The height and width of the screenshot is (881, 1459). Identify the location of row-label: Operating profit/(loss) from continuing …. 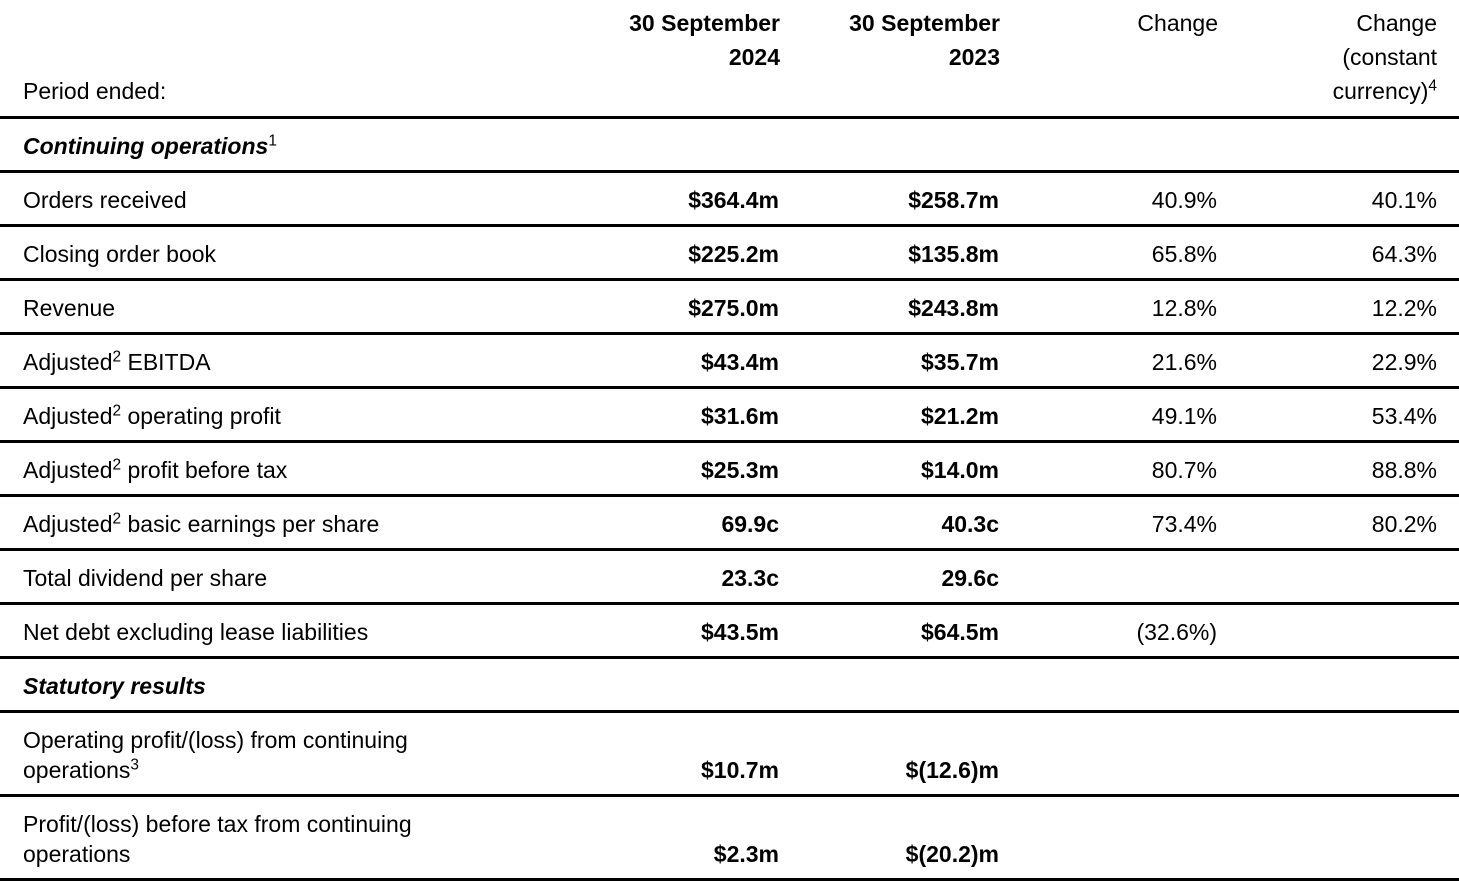
(280, 754).